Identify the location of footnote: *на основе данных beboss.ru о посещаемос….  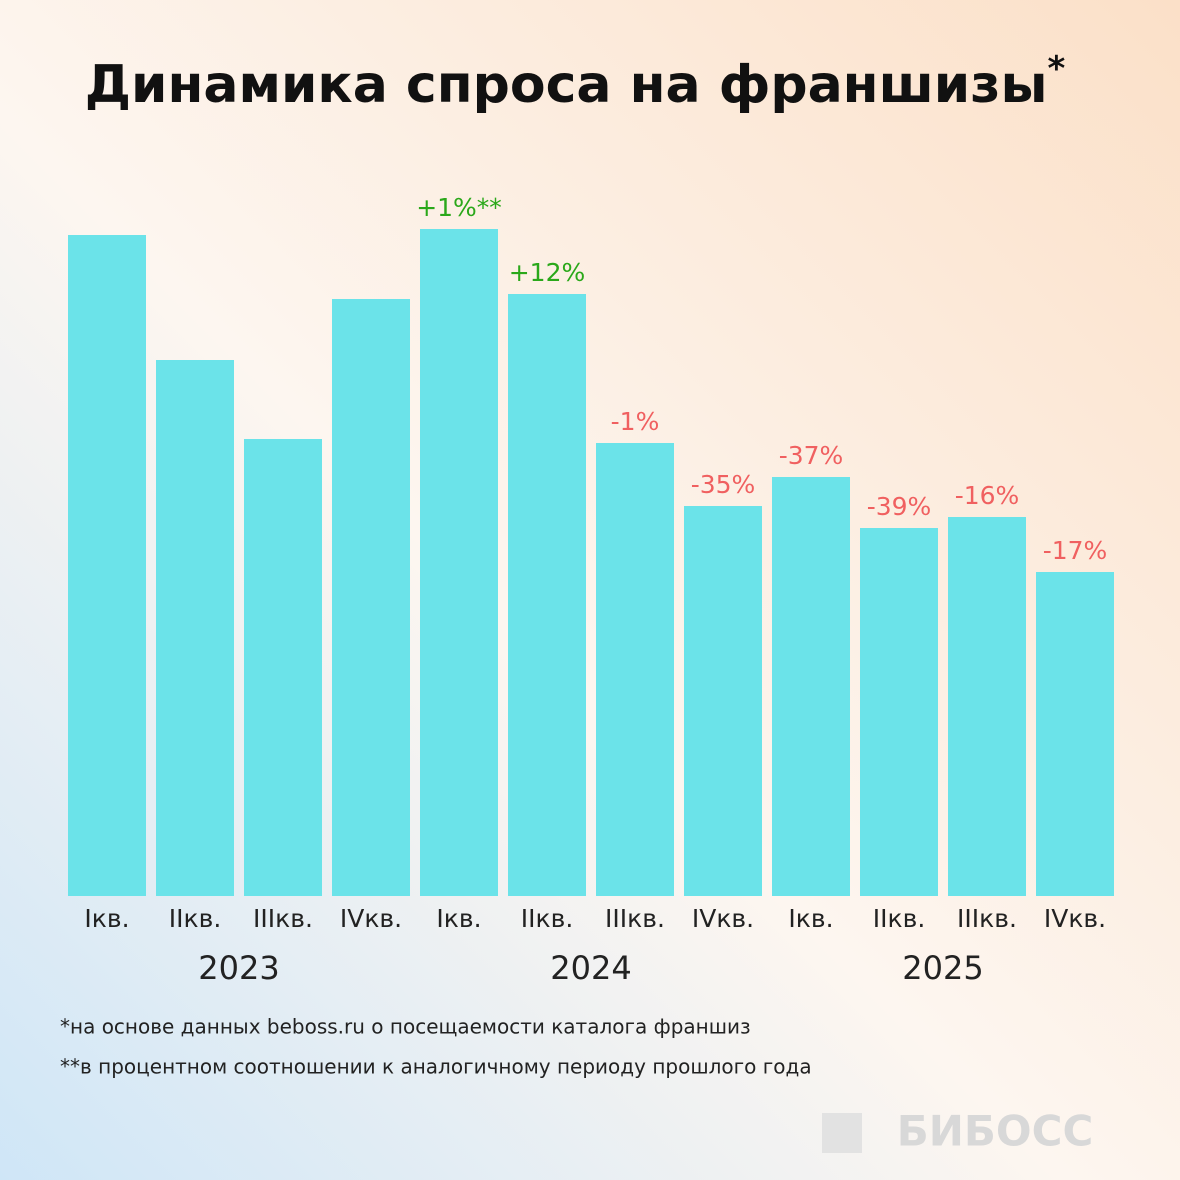
(405, 1027).